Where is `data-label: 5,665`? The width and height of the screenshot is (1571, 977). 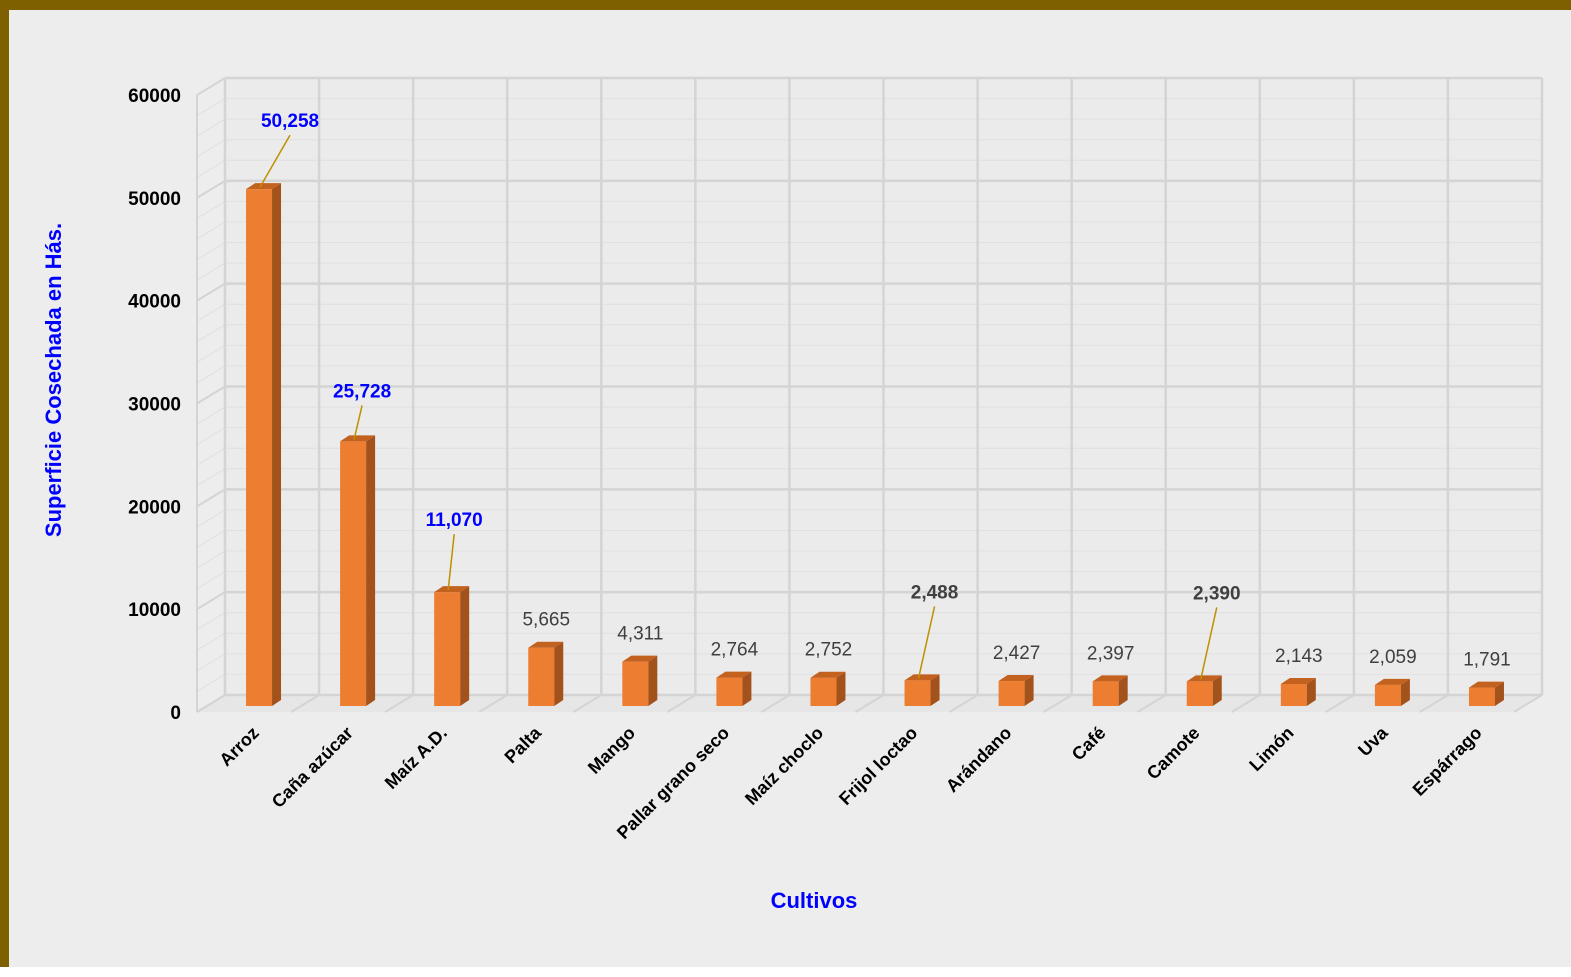
data-label: 5,665 is located at coordinates (546, 620).